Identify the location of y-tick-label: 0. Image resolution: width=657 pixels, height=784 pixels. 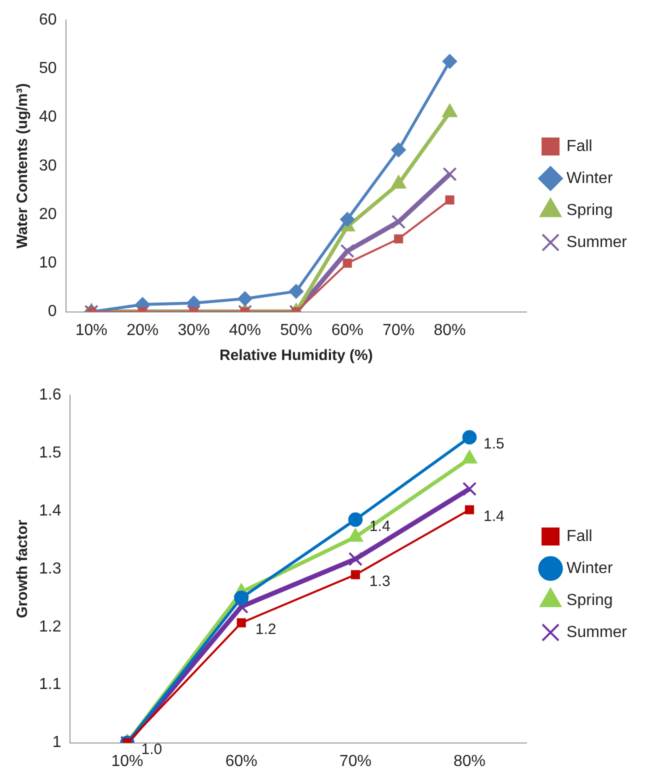
(52, 311).